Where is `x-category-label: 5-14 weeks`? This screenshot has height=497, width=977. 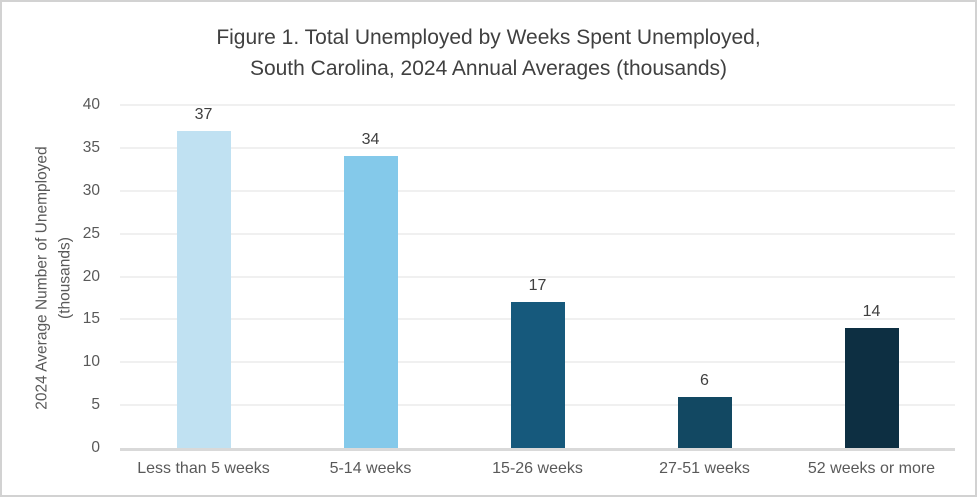
x-category-label: 5-14 weeks is located at coordinates (370, 468).